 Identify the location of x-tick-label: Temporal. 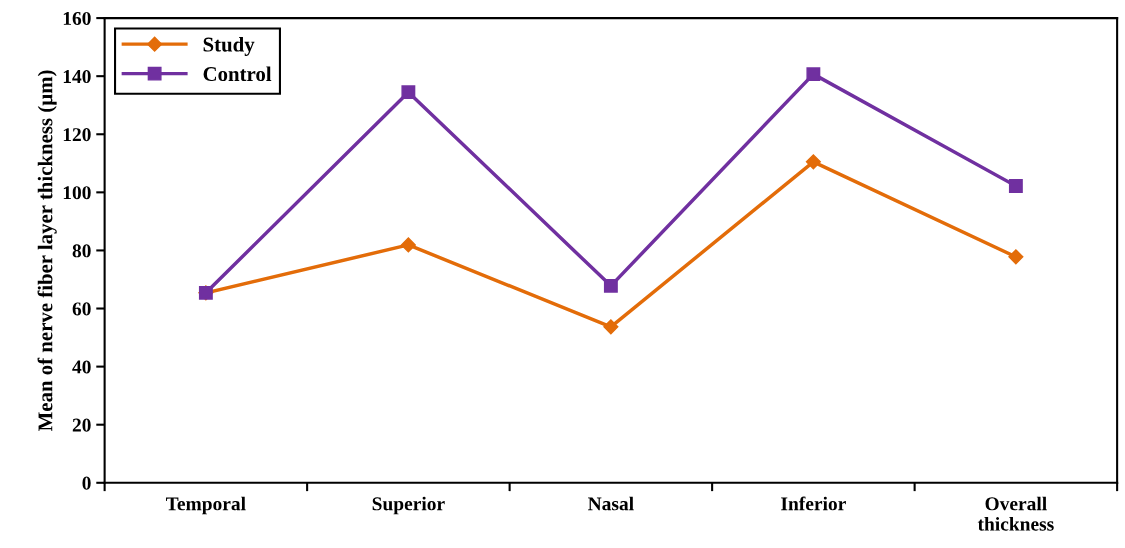
(206, 505).